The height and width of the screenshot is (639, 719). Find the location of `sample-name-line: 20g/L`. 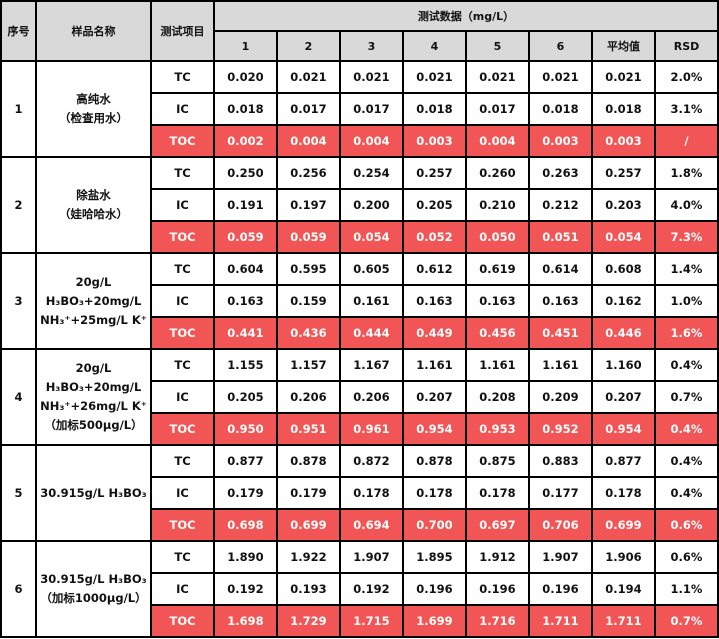

sample-name-line: 20g/L is located at coordinates (93, 368).